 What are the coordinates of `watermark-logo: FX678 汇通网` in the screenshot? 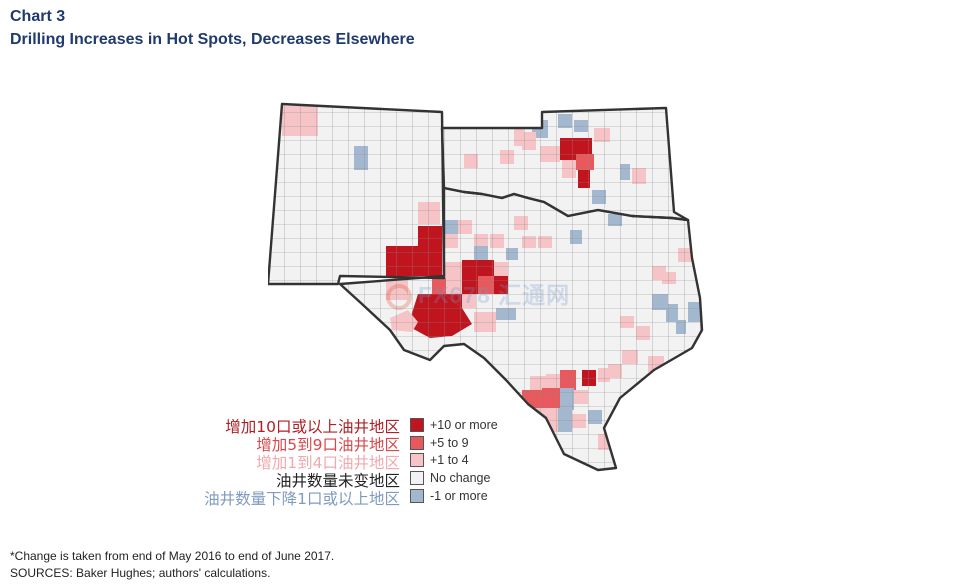 It's located at (478, 293).